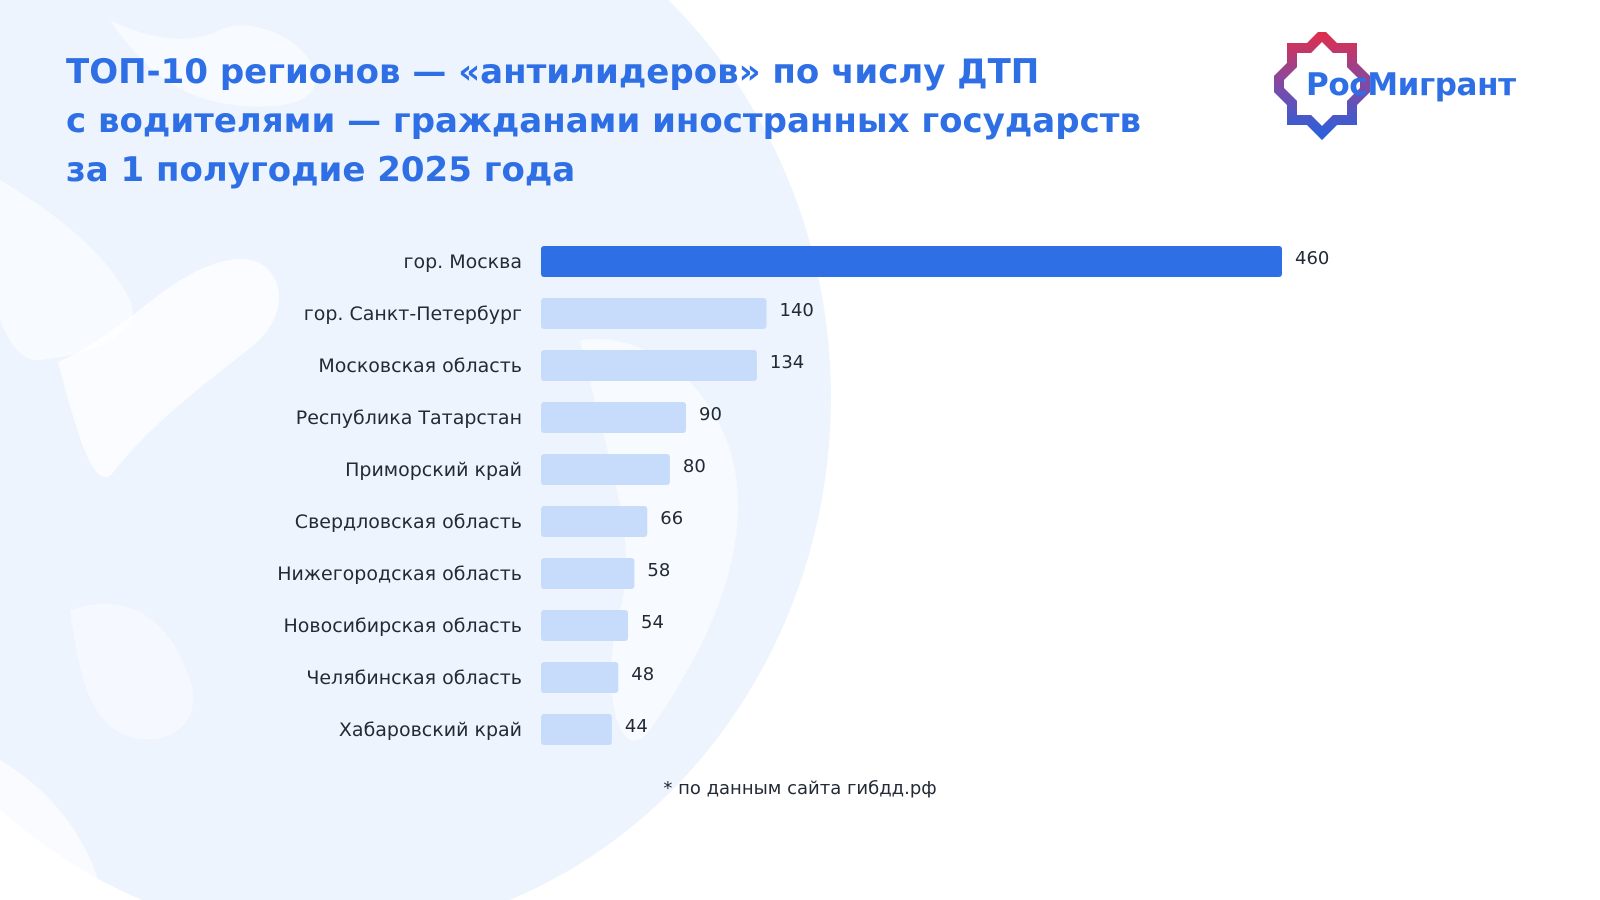  Describe the element at coordinates (642, 674) in the screenshot. I see `data-label: 48` at that location.